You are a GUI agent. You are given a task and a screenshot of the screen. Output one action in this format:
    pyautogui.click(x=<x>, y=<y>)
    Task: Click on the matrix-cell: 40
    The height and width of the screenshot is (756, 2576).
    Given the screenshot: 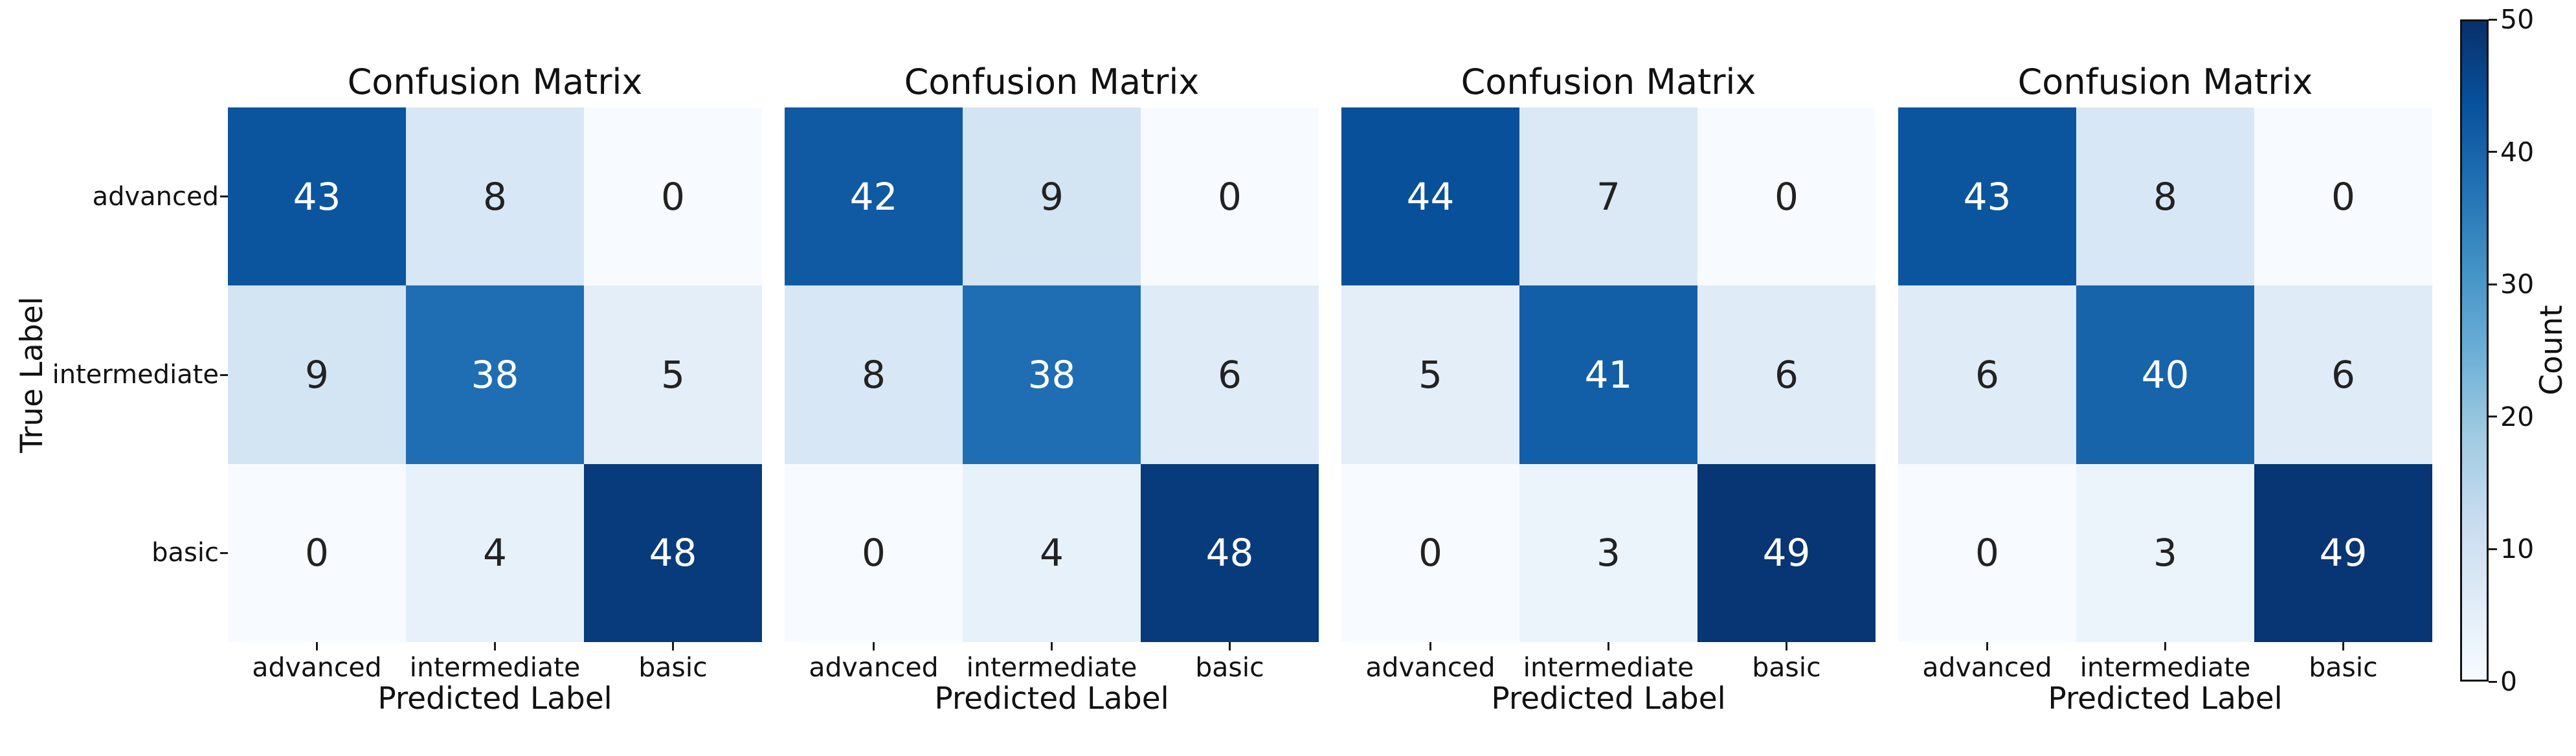 What is the action you would take?
    pyautogui.click(x=2165, y=375)
    